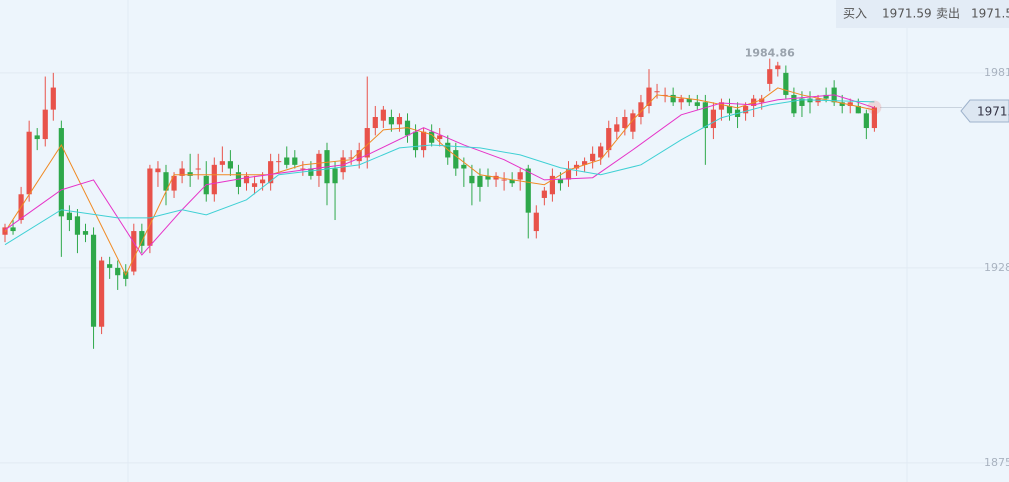 The width and height of the screenshot is (1009, 482). I want to click on y-tick-label: 1981, so click(996, 72).